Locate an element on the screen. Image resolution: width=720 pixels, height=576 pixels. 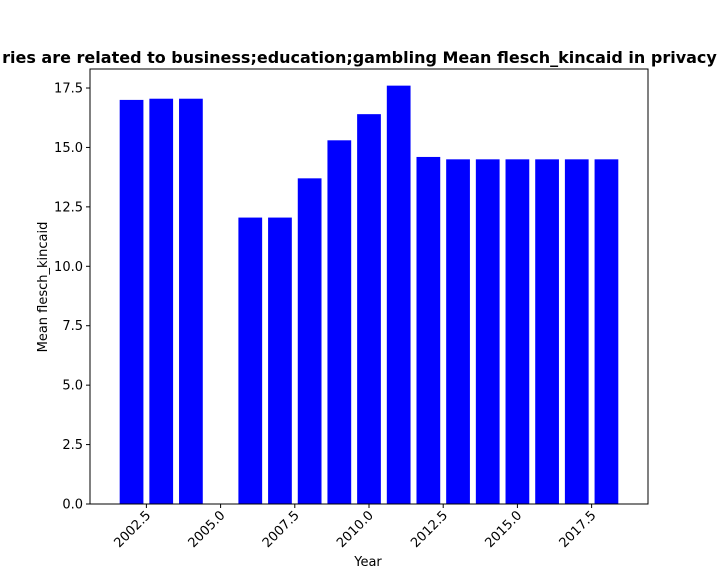
y-tick-label: 7.5 is located at coordinates (72, 326).